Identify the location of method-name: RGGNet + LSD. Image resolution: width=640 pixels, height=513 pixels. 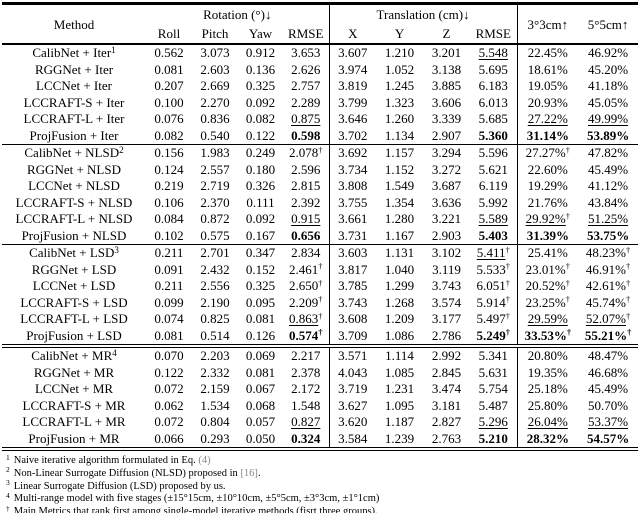
(74, 269).